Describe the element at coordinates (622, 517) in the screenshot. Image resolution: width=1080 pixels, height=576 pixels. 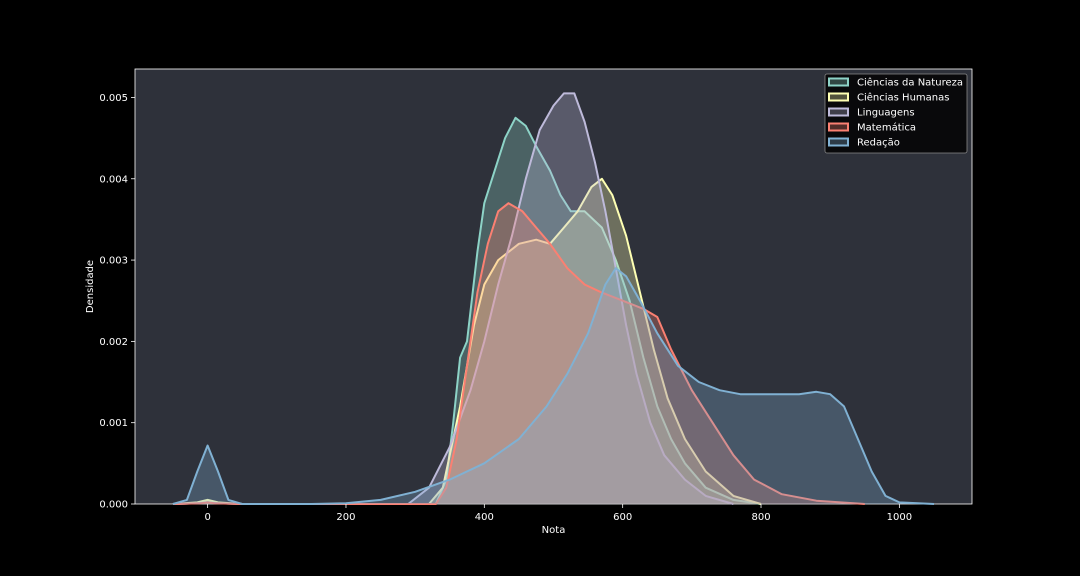
I see `x-tick-label: 600` at that location.